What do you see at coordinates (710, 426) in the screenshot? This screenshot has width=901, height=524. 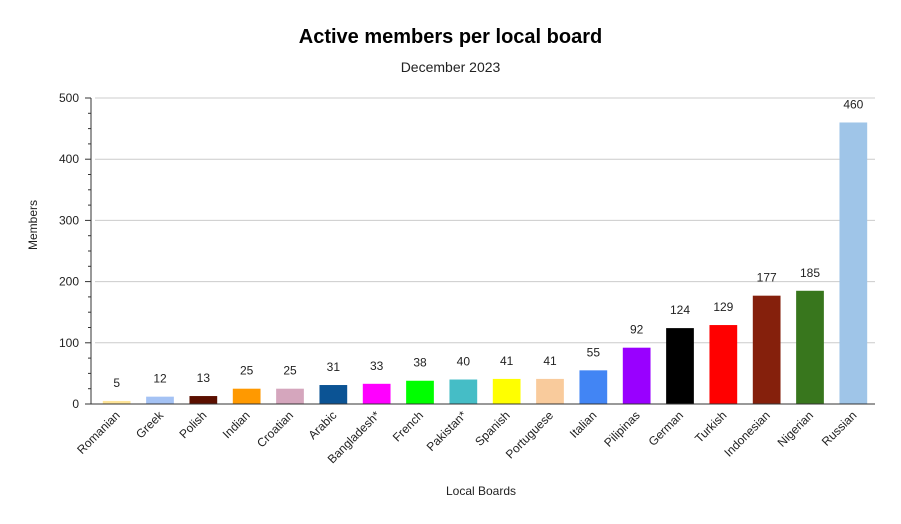 I see `x-tick-label: Turkish` at bounding box center [710, 426].